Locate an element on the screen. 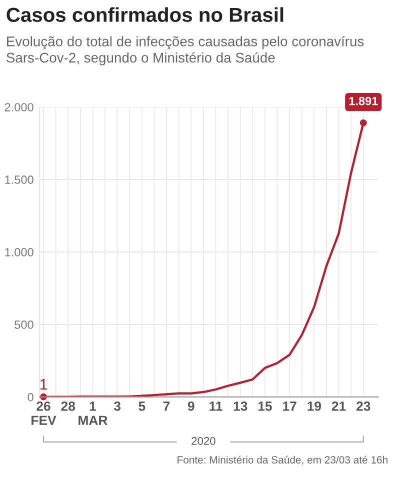  y-tick-label: 1.500 is located at coordinates (19, 180).